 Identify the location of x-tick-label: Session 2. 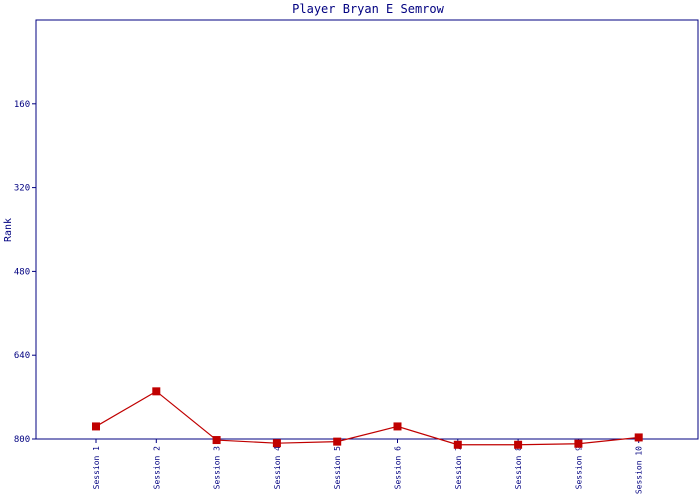
(156, 468).